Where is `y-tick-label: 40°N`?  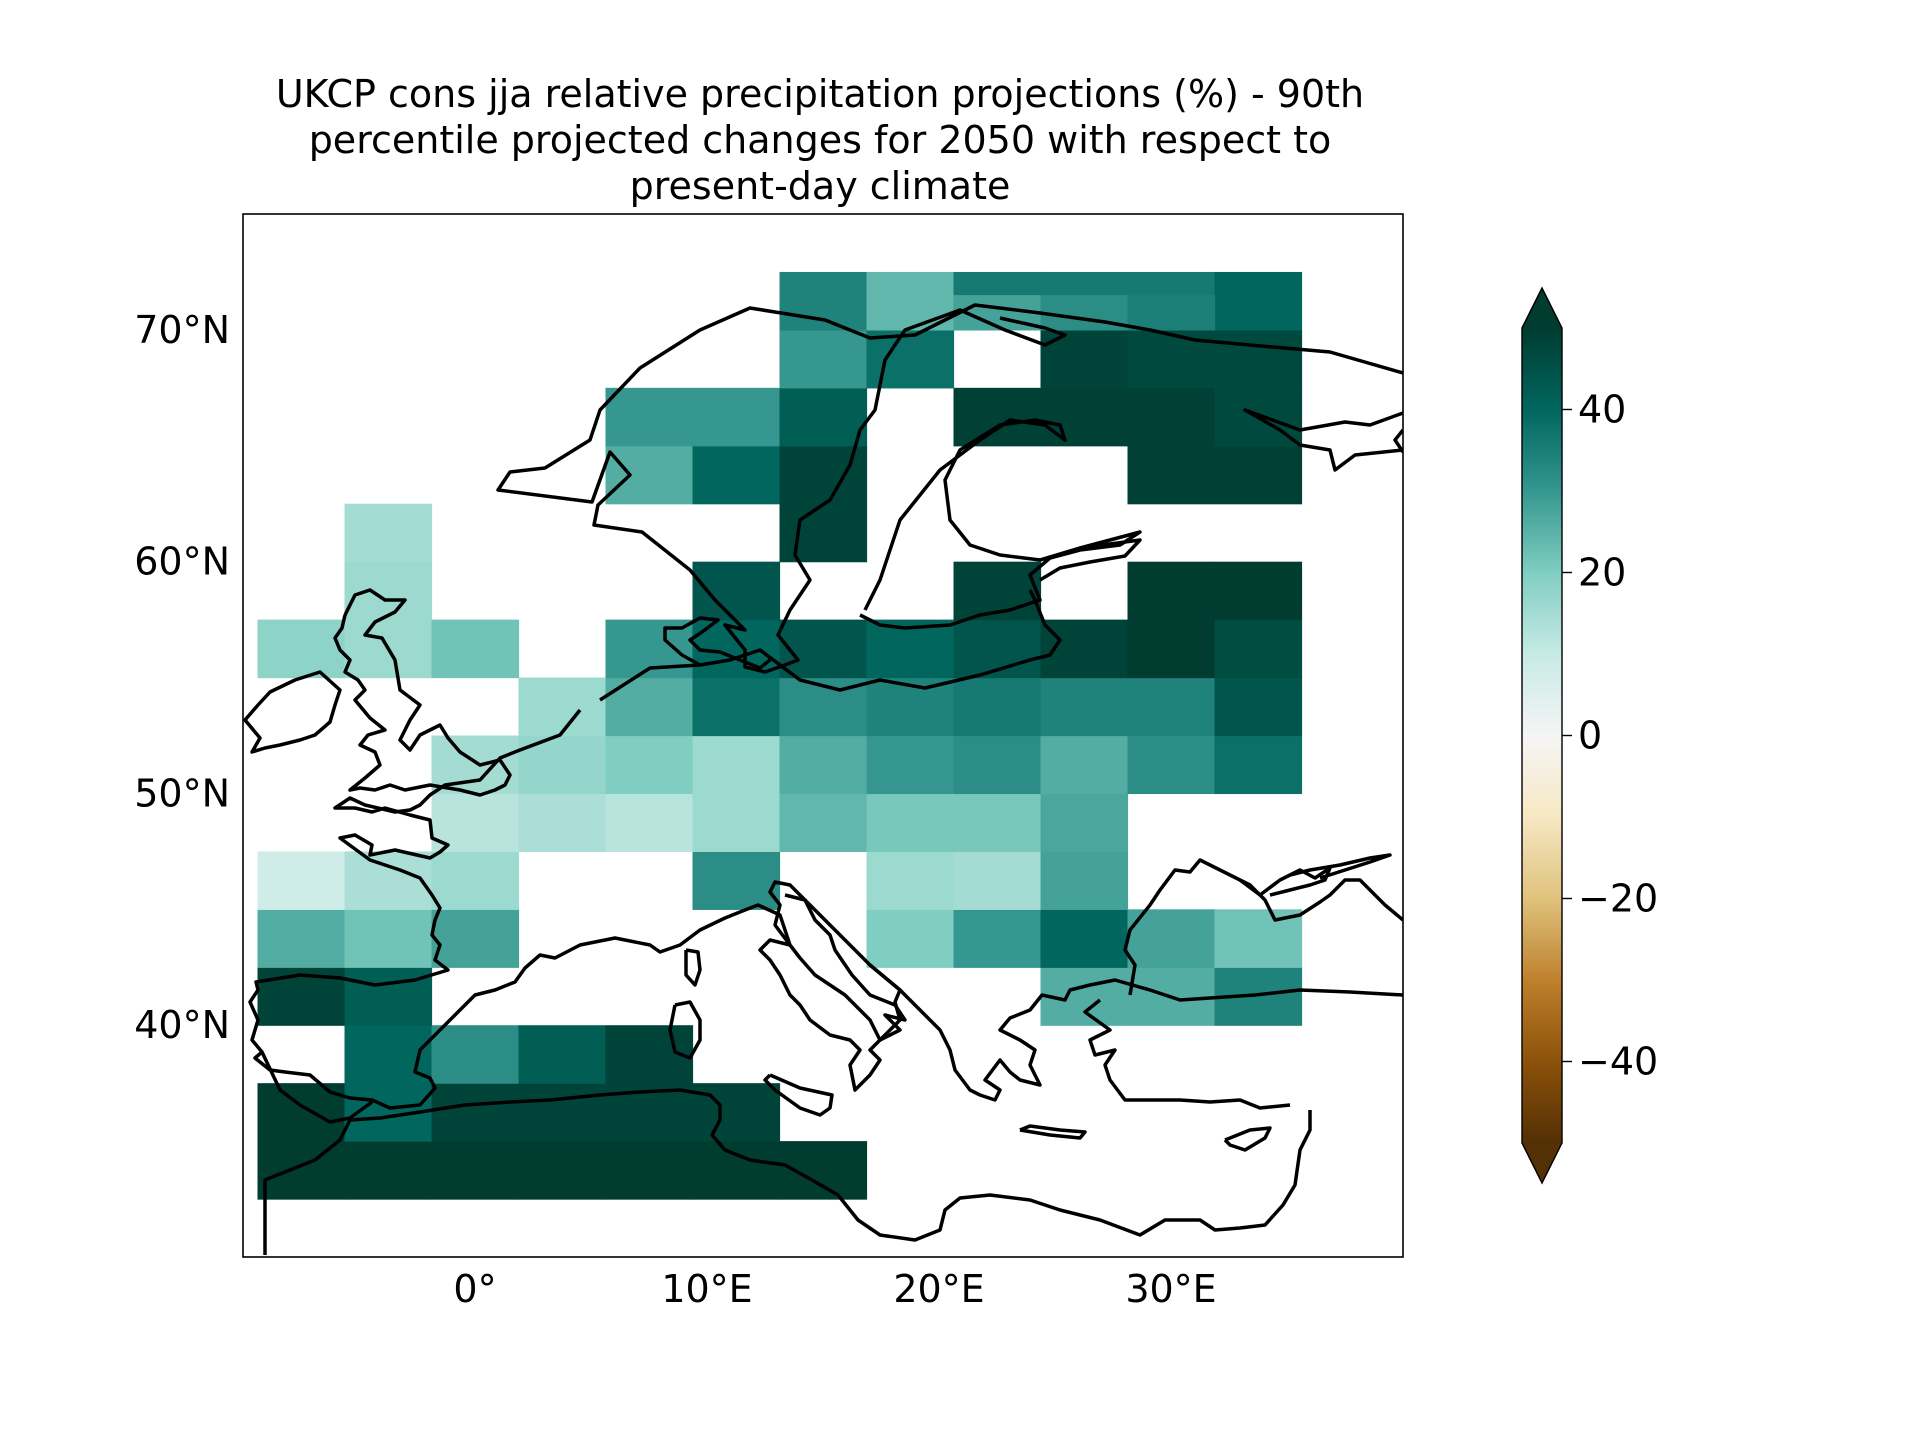
y-tick-label: 40°N is located at coordinates (182, 1025).